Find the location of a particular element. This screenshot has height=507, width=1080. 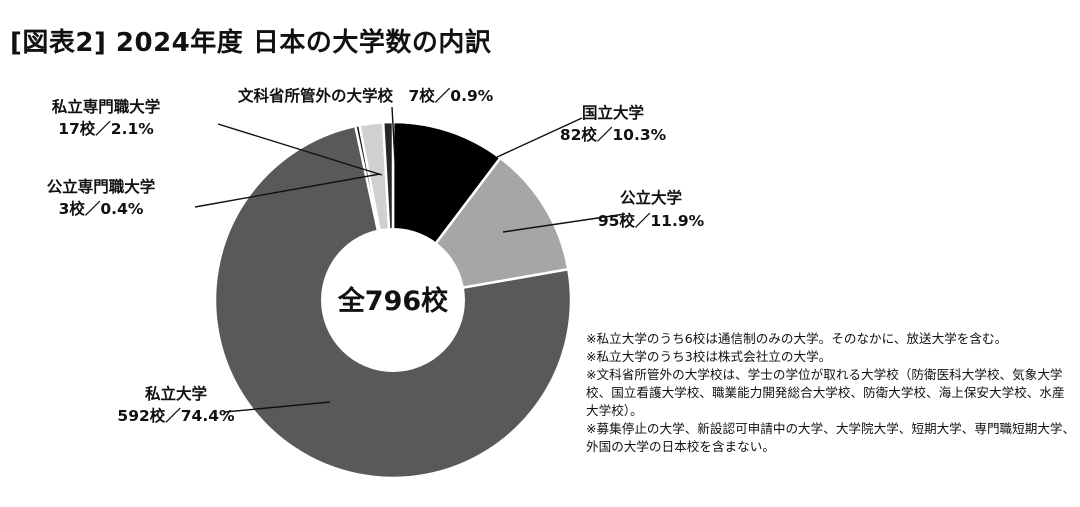

slice-label-value: 3校／0.4% is located at coordinates (101, 208).